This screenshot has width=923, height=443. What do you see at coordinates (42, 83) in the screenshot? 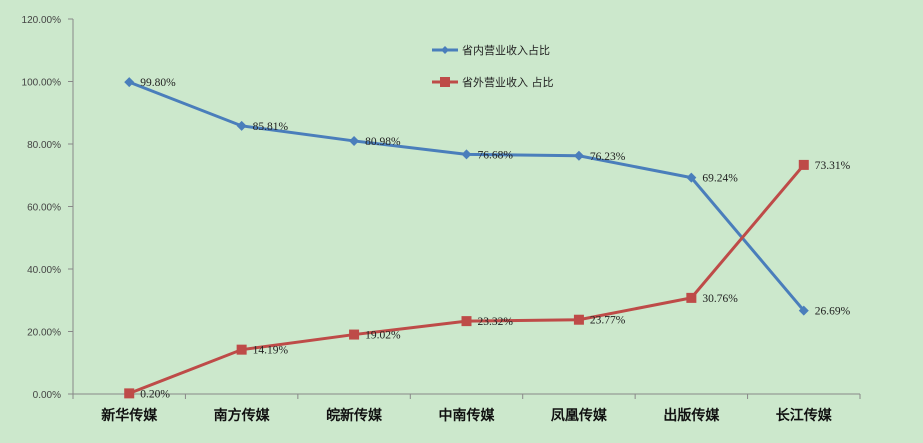
I see `y-tick-label: 100.00%` at bounding box center [42, 83].